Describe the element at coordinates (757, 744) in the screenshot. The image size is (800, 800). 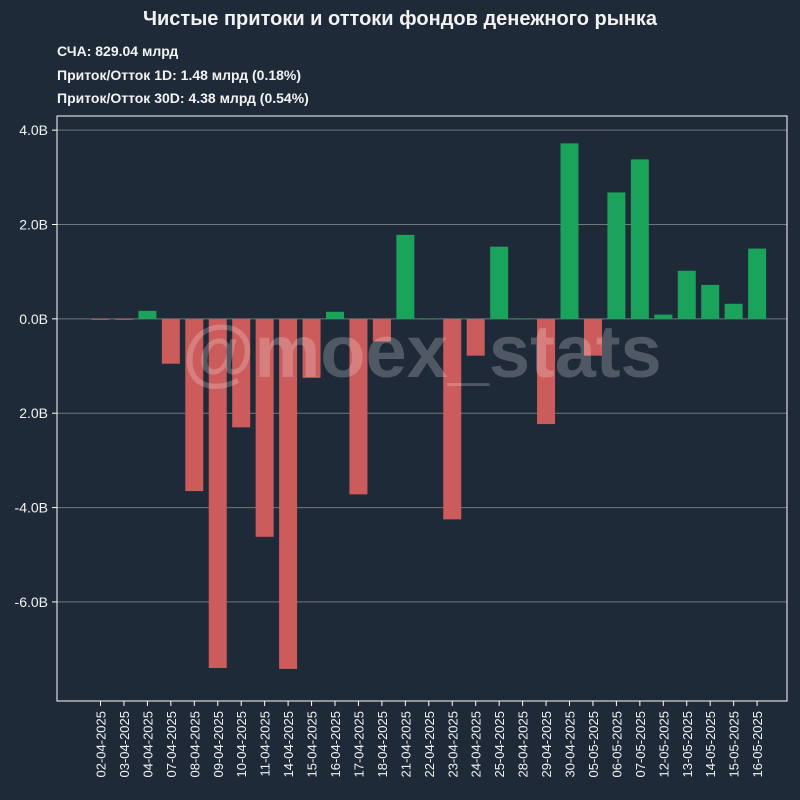
I see `x-tick-label: 16-05-2025` at that location.